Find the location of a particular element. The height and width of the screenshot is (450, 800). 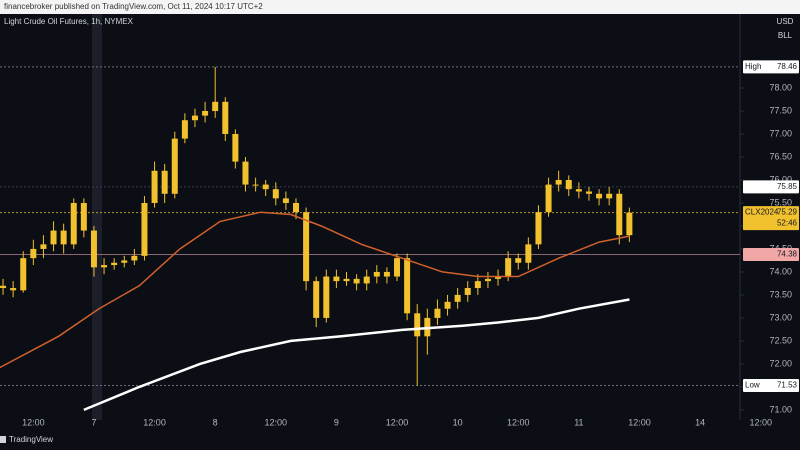

price-marker-value: 75.85 is located at coordinates (787, 186).